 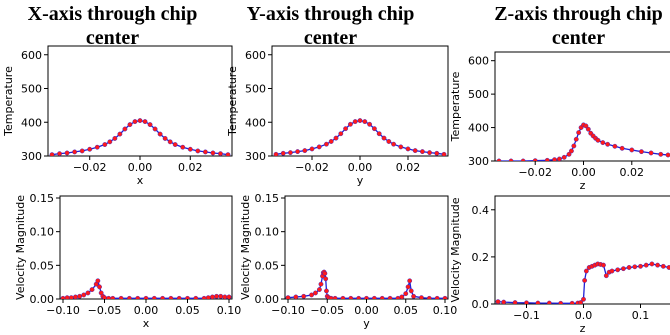 I want to click on y-tick-label: 0.00, so click(x=267, y=299).